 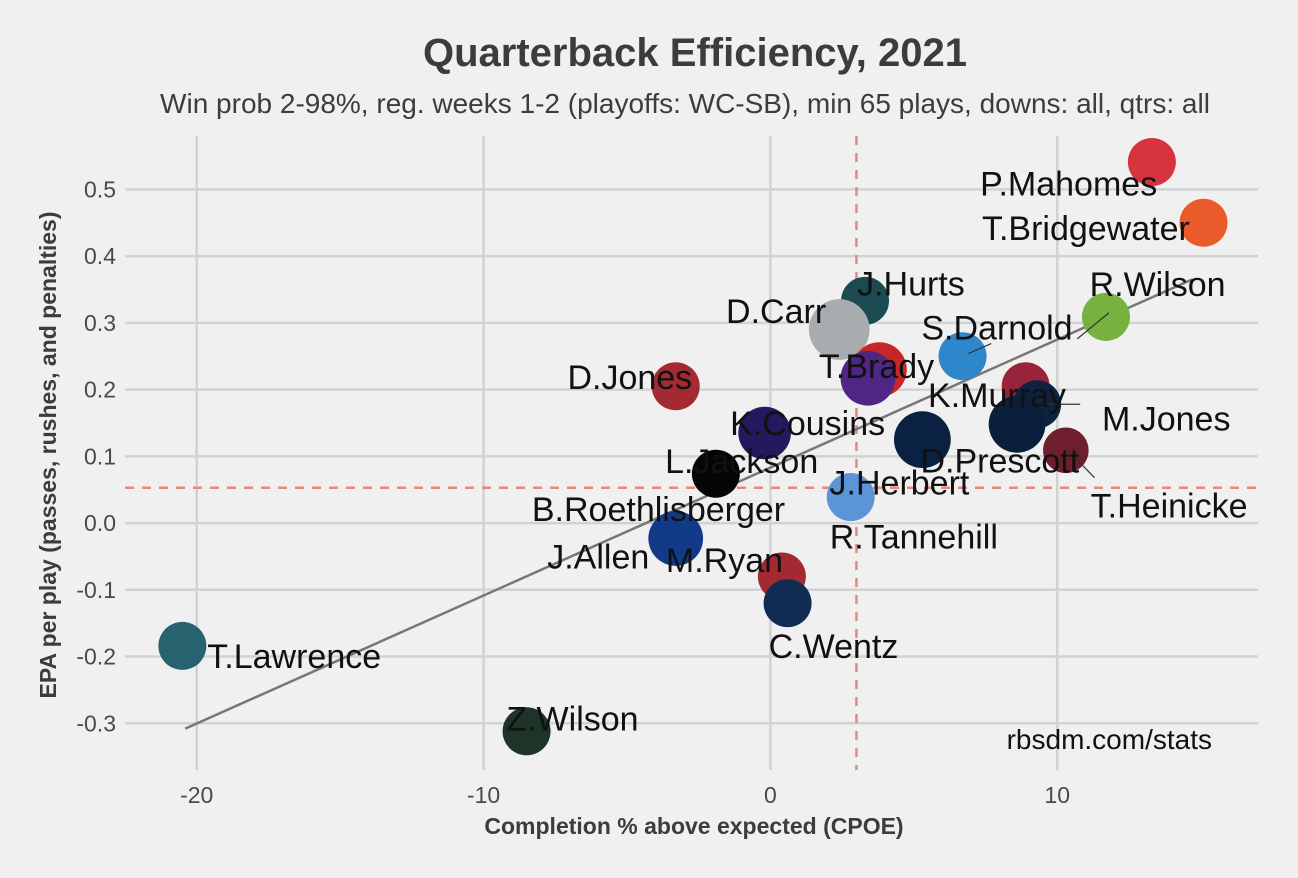 What do you see at coordinates (693, 826) in the screenshot?
I see `x-axis-title: Completion % above expected (CPOE)` at bounding box center [693, 826].